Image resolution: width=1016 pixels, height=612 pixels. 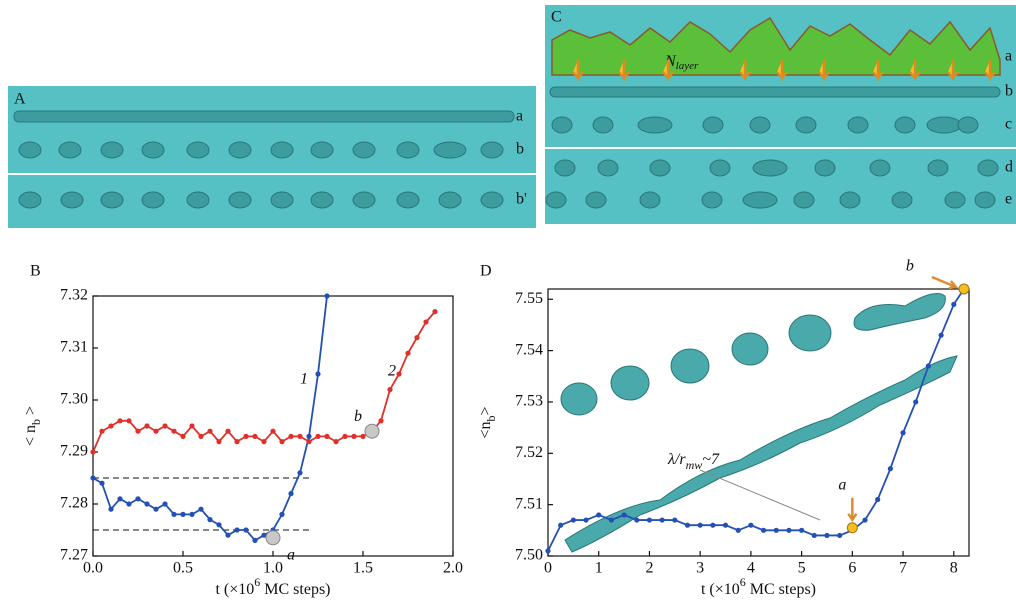 I want to click on x-tick-label: 1.0, so click(x=273, y=568).